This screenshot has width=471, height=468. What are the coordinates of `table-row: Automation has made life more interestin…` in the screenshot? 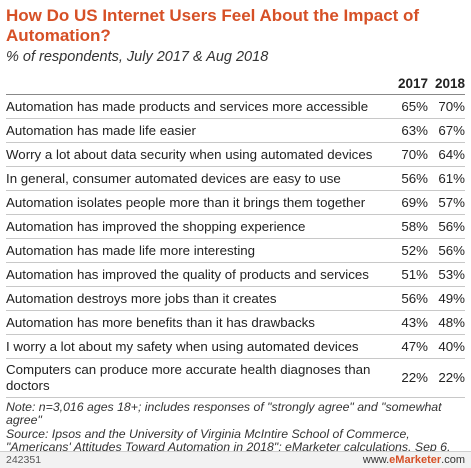 It's located at (235, 251).